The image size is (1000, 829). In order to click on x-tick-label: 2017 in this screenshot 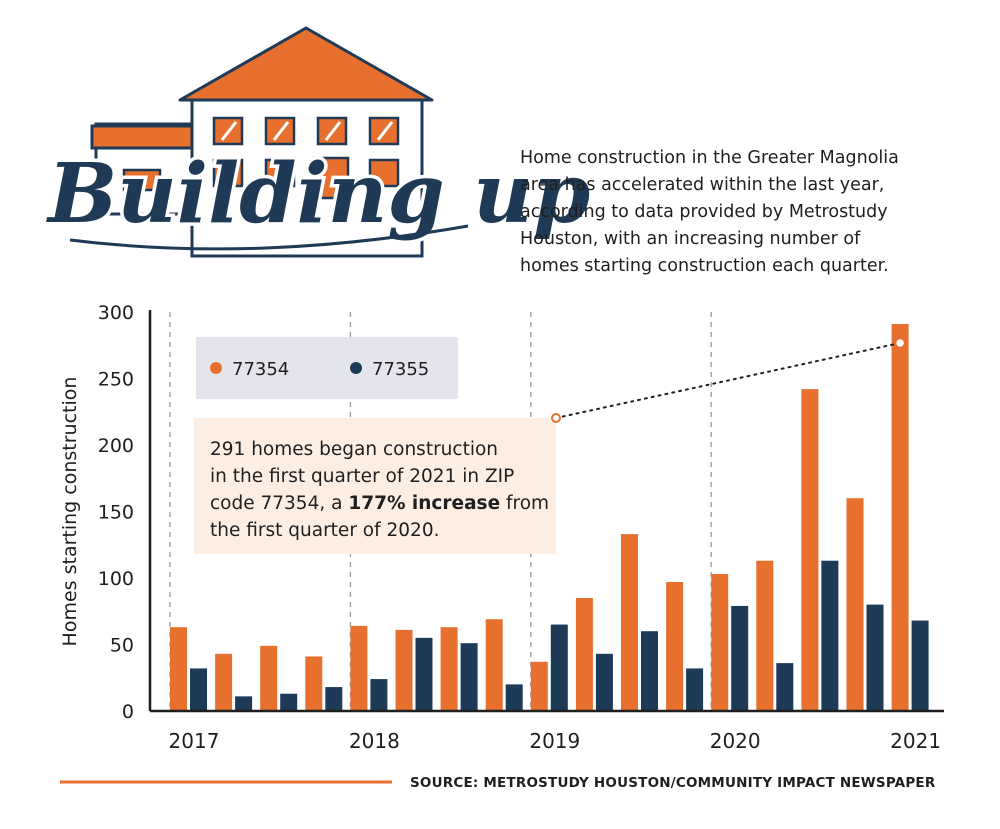, I will do `click(194, 741)`.